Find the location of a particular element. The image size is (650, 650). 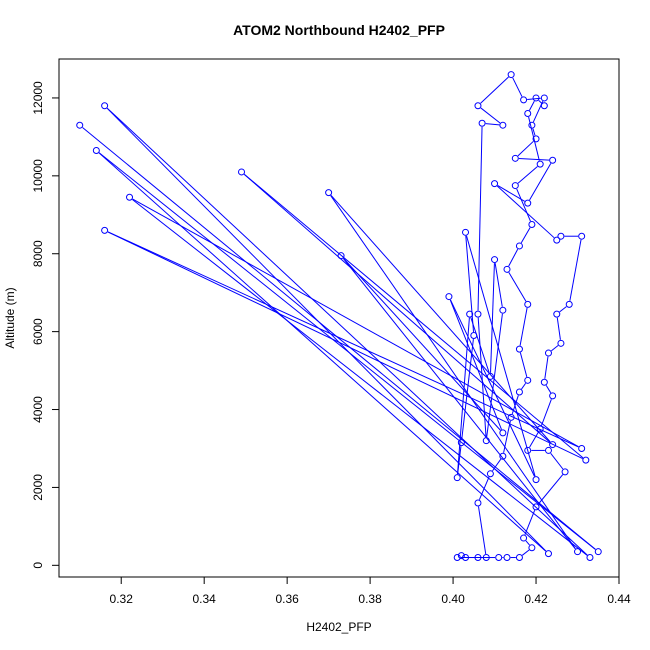

y-tick-label: 10000 is located at coordinates (38, 176).